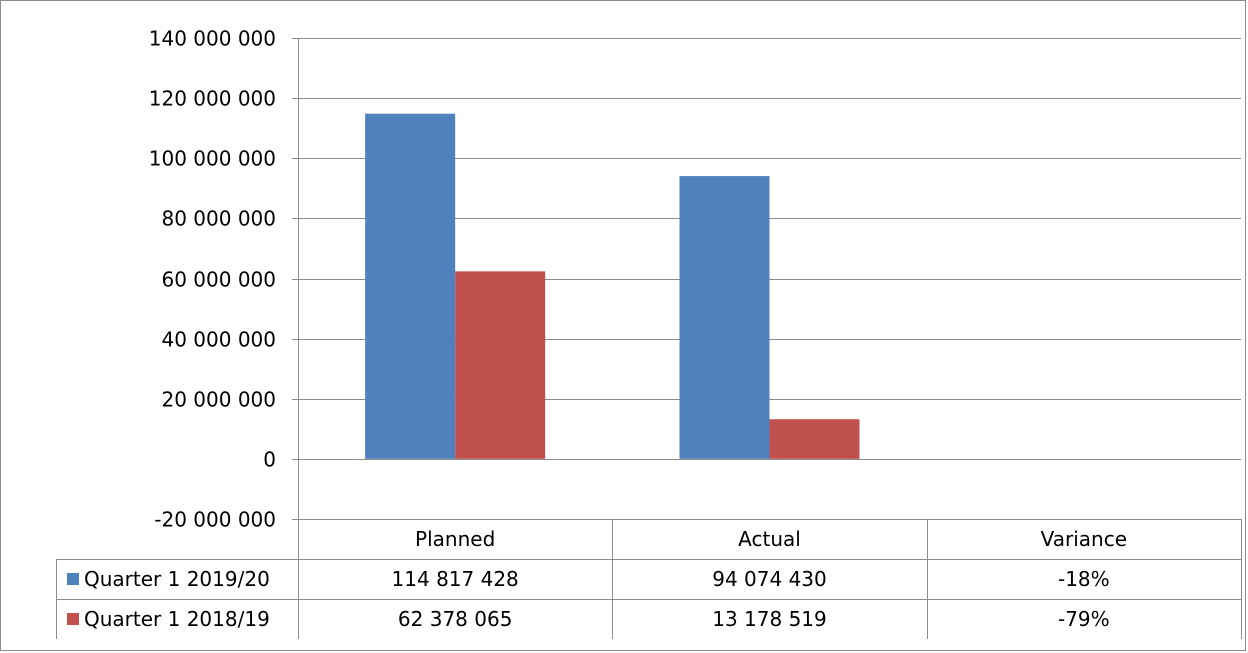  Describe the element at coordinates (218, 280) in the screenshot. I see `y-tick-label: 60 000 000` at that location.